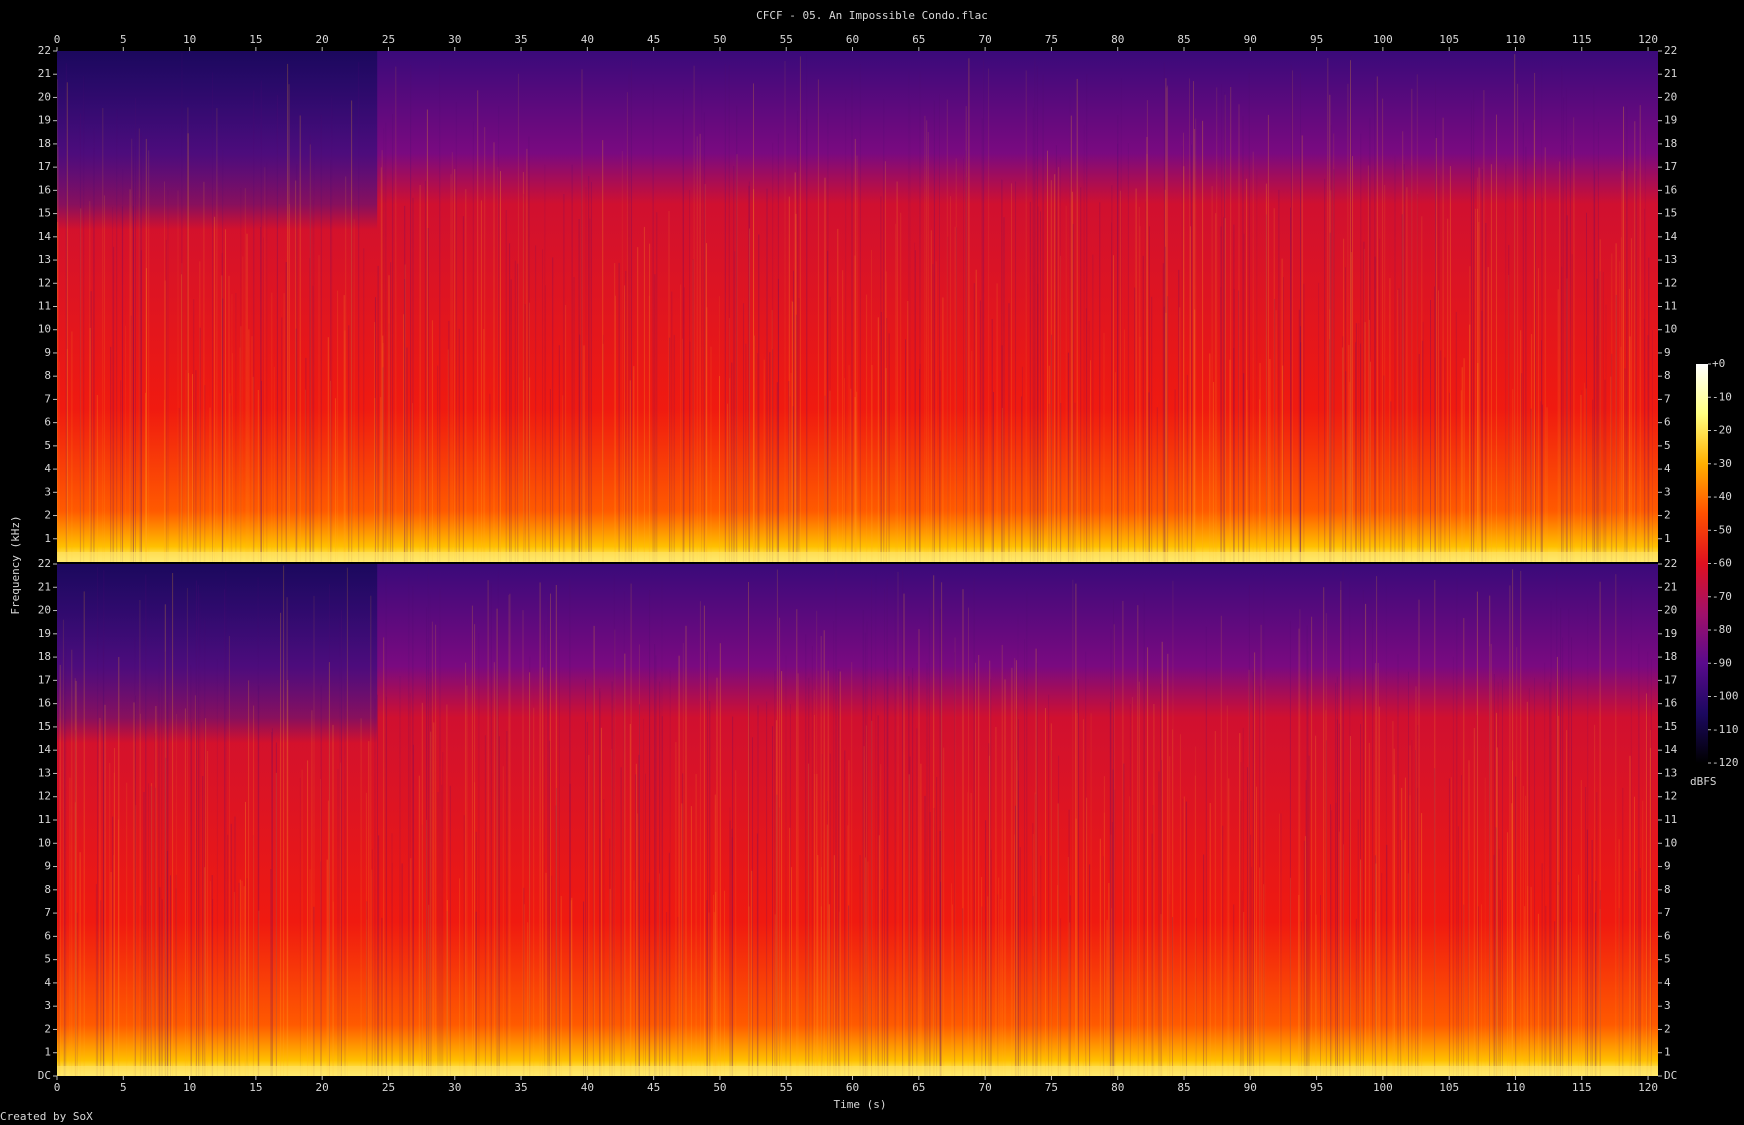 The height and width of the screenshot is (1125, 1744). What do you see at coordinates (44, 563) in the screenshot?
I see `y-tick-label: 22` at bounding box center [44, 563].